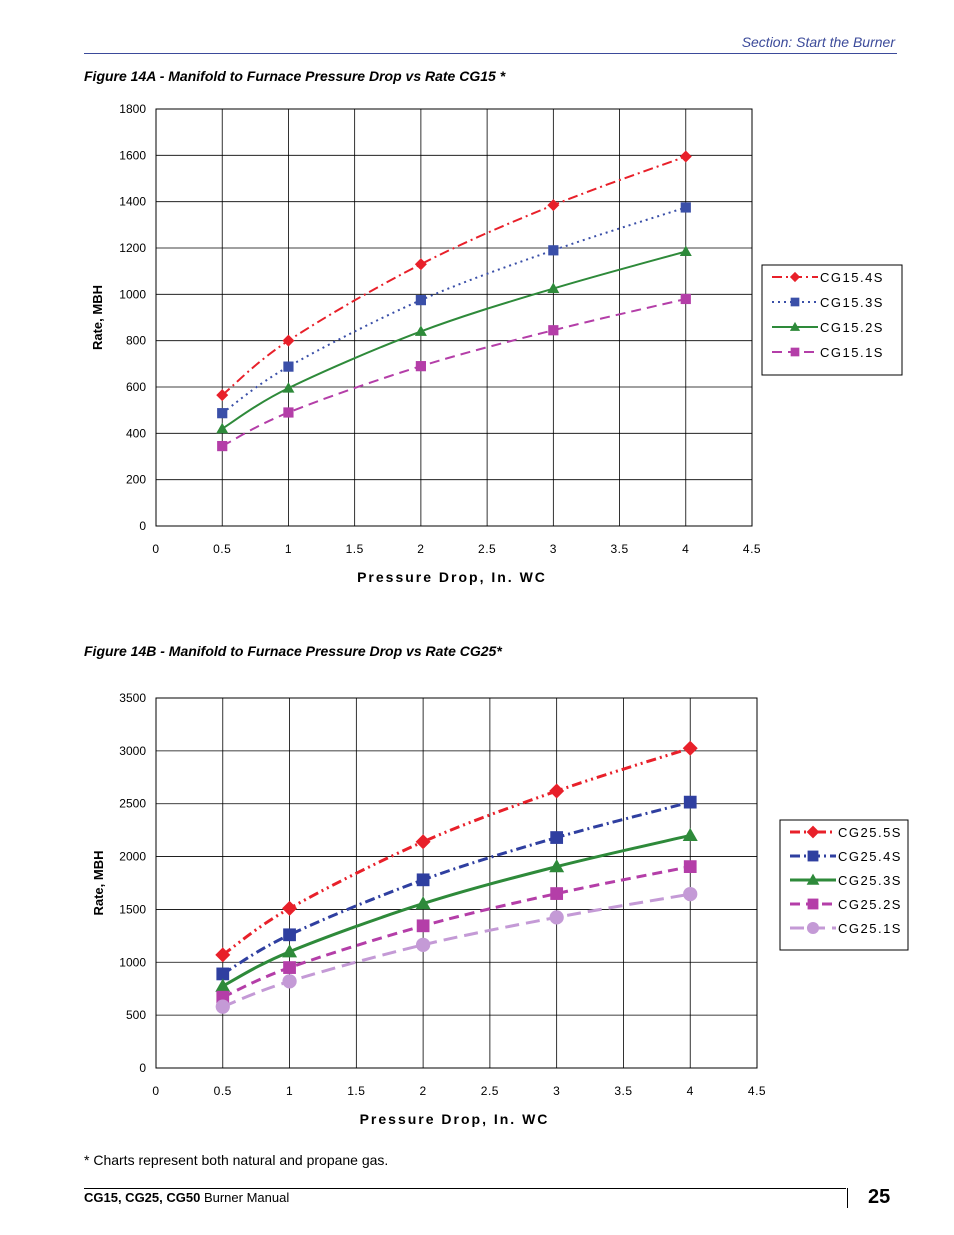 This screenshot has width=954, height=1235. What do you see at coordinates (132, 804) in the screenshot?
I see `y-tick-label: 2500` at bounding box center [132, 804].